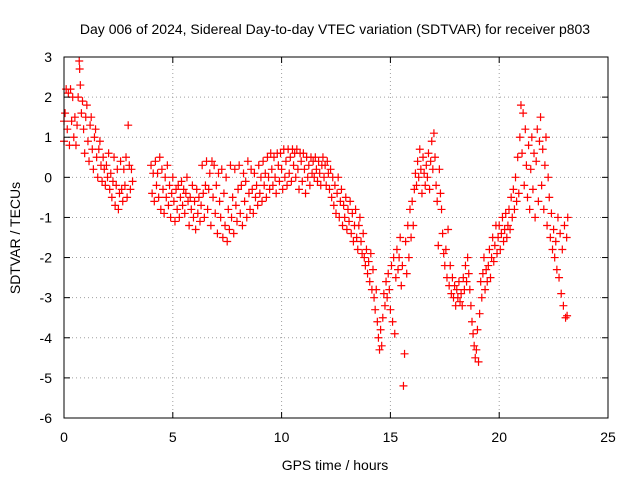  I want to click on y-tick-label: 0, so click(48, 177).